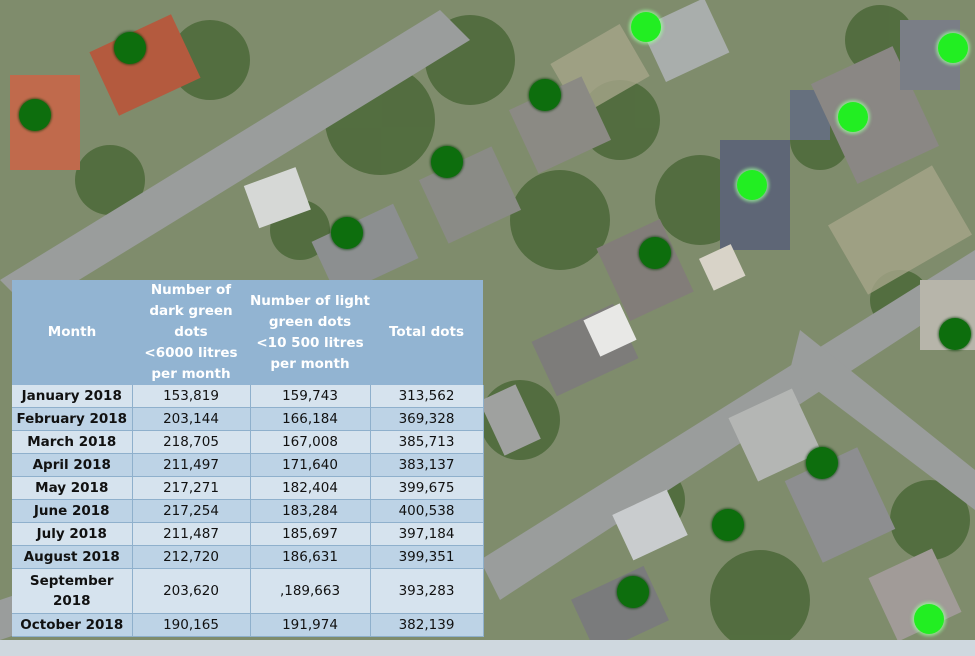  I want to click on cell-total-count: 385,713, so click(427, 442).